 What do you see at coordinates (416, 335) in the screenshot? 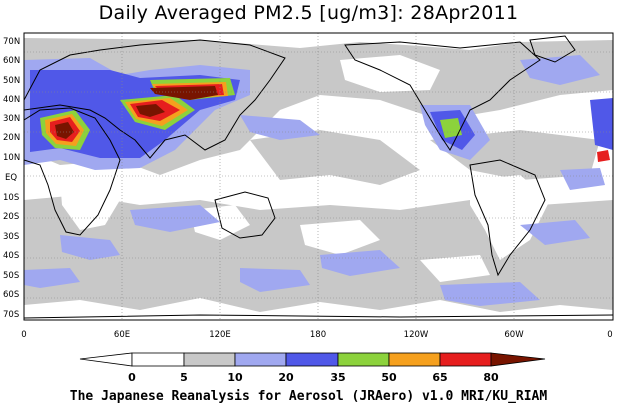
I see `lon-label: 120W` at bounding box center [416, 335].